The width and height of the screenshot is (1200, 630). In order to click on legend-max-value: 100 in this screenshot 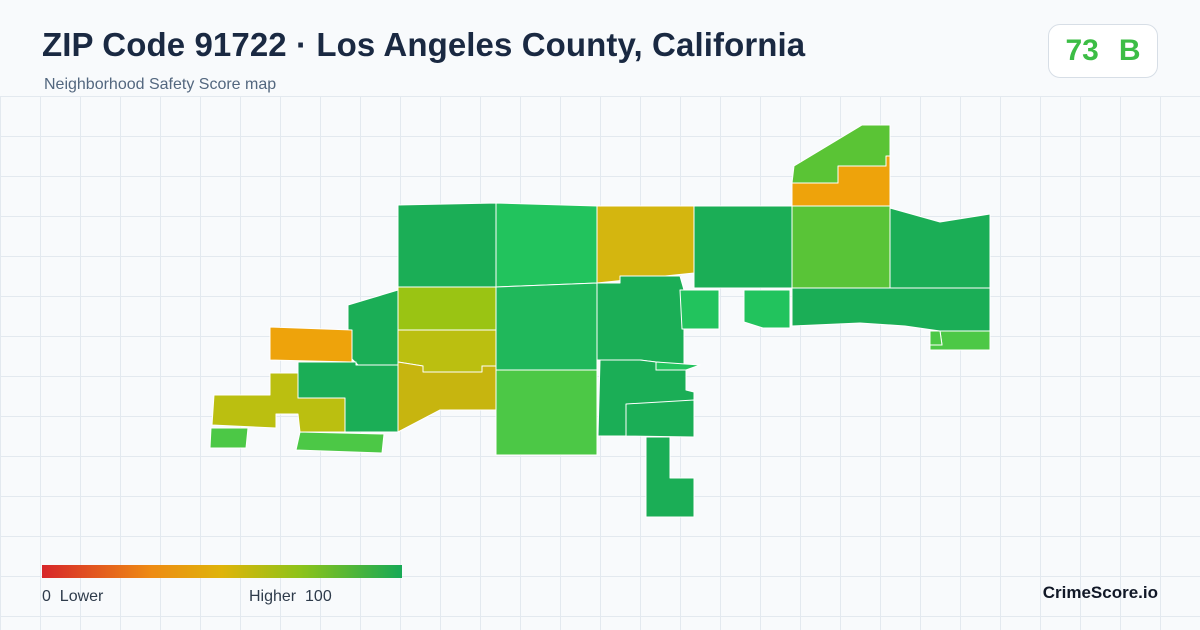, I will do `click(318, 596)`.